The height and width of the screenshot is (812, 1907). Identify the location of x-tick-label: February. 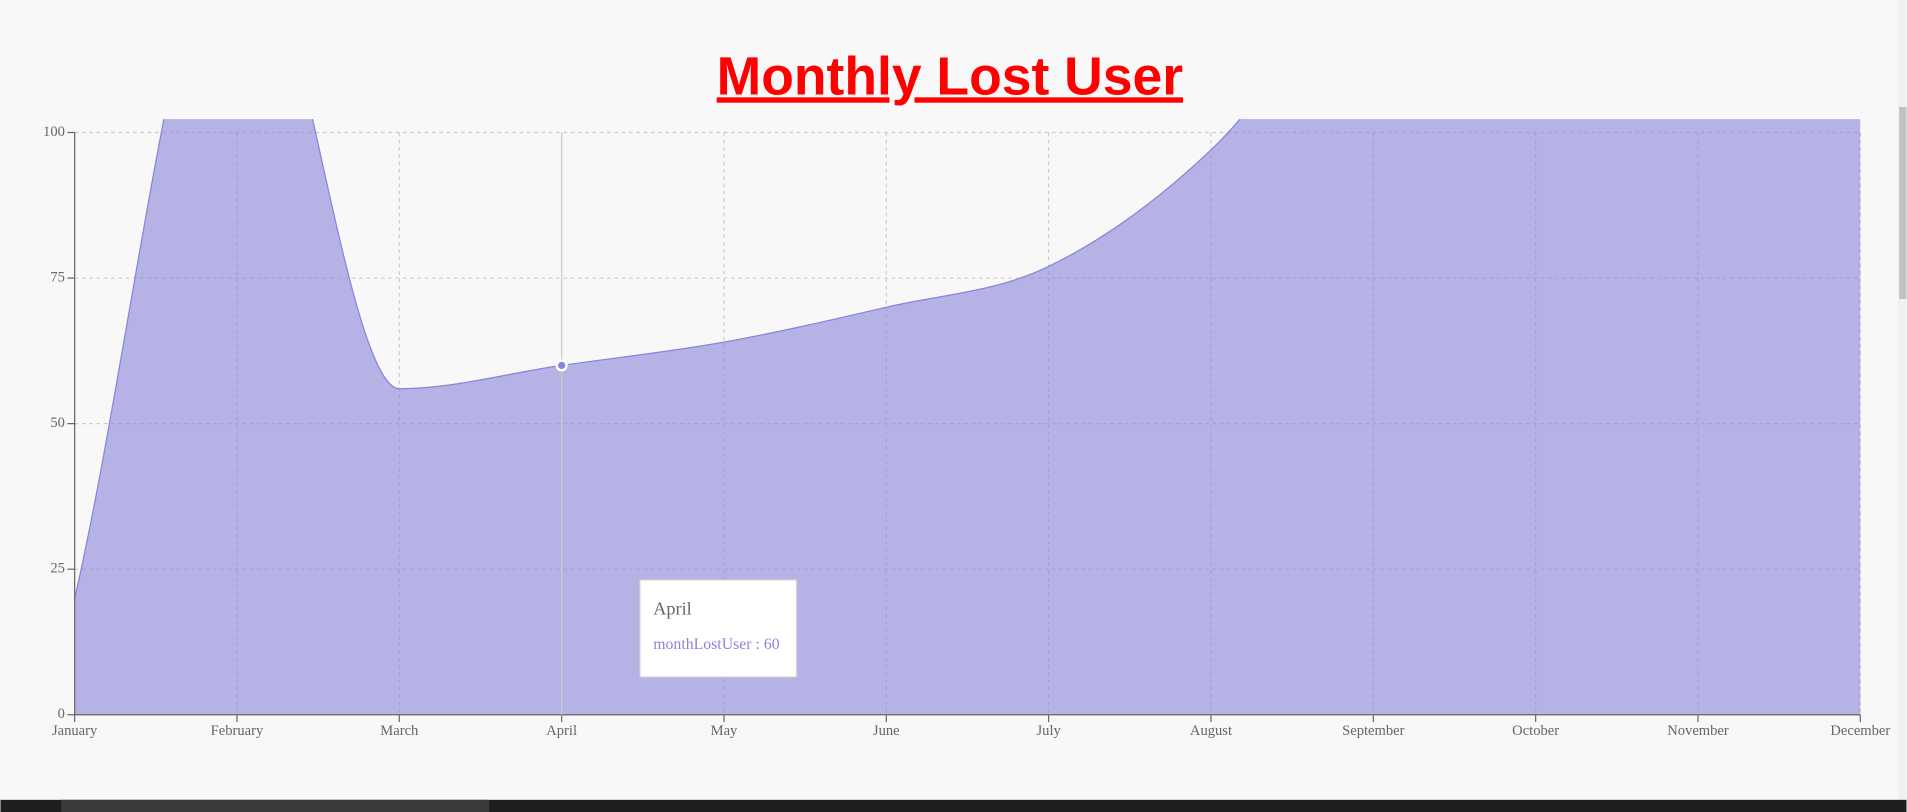
(237, 731).